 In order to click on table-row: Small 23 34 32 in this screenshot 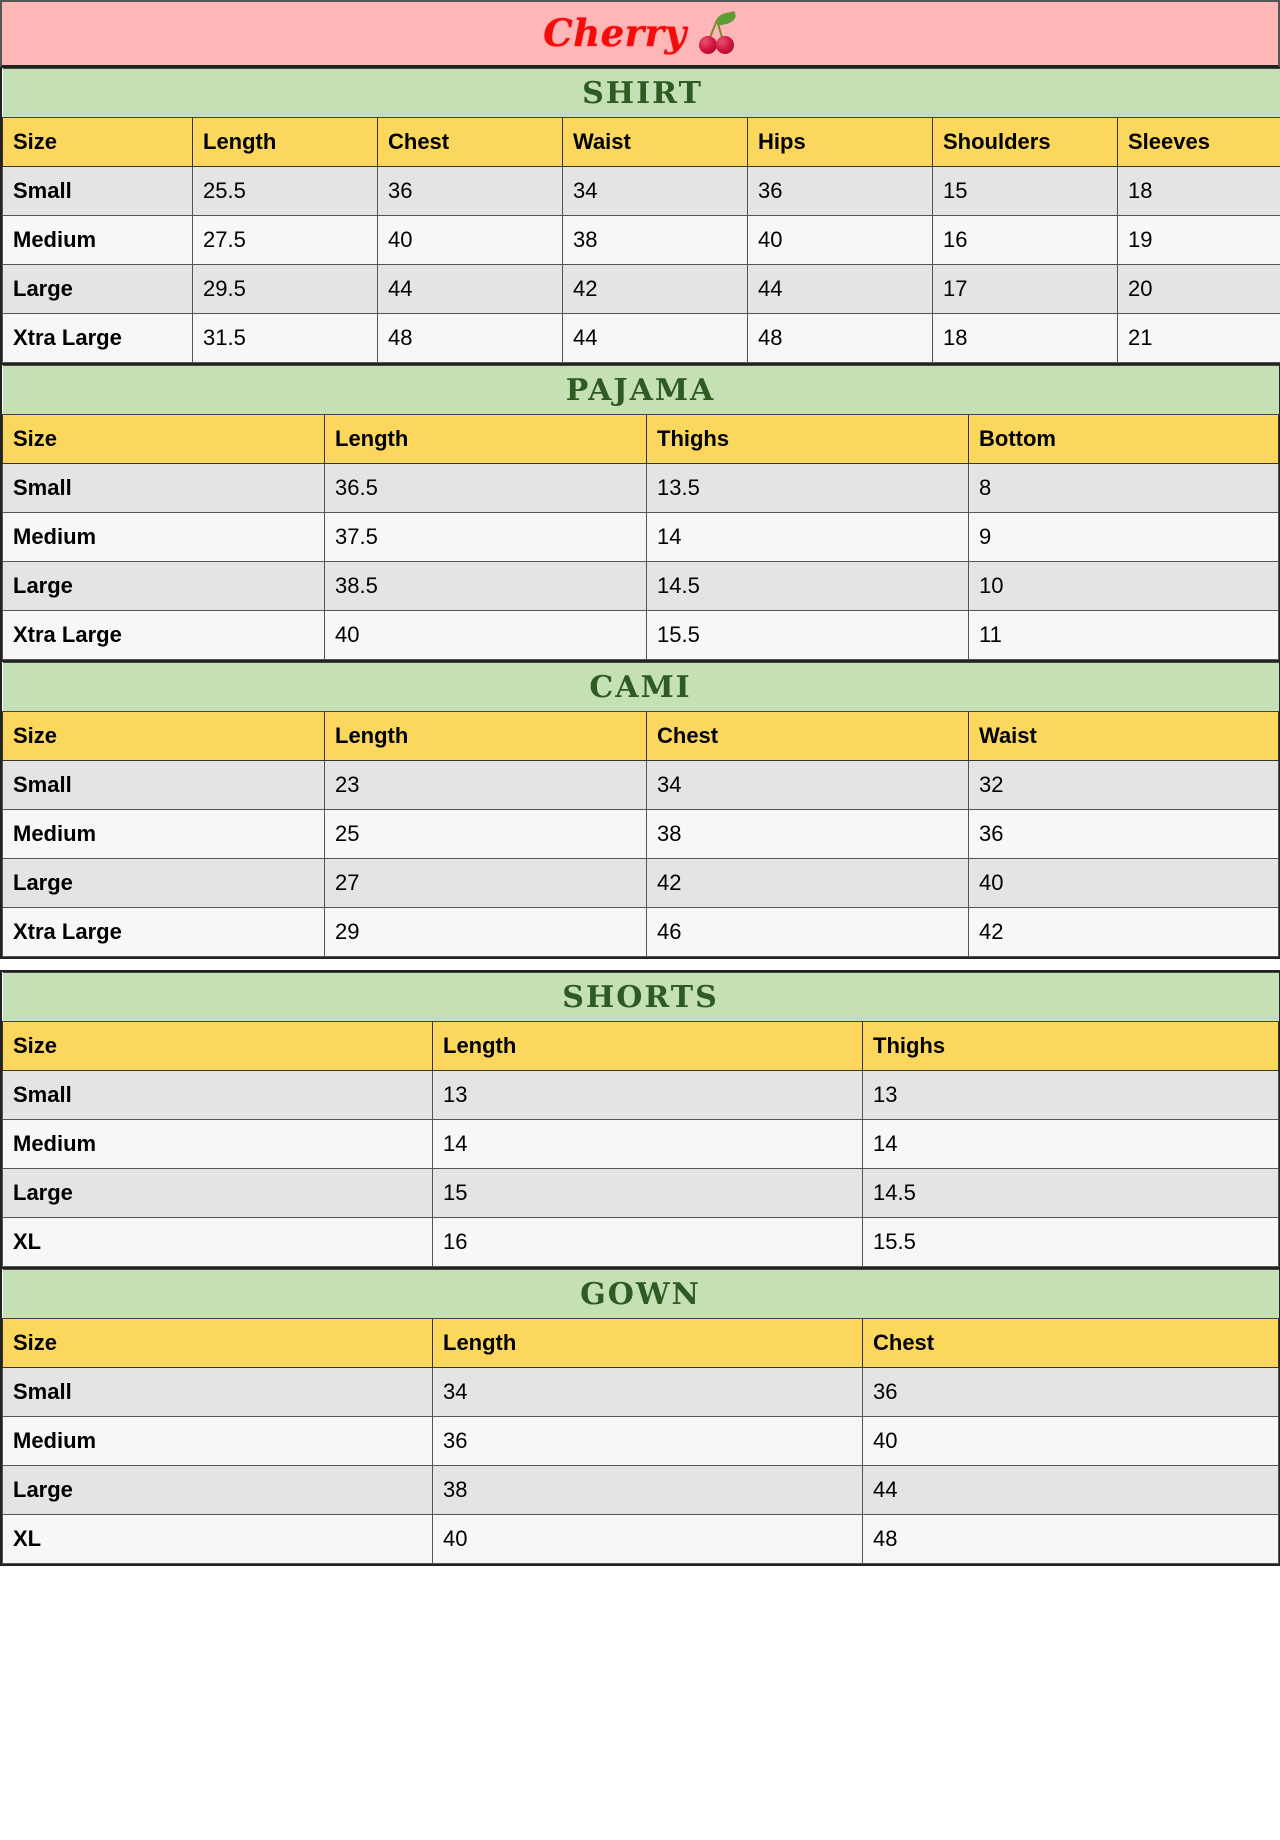, I will do `click(641, 785)`.